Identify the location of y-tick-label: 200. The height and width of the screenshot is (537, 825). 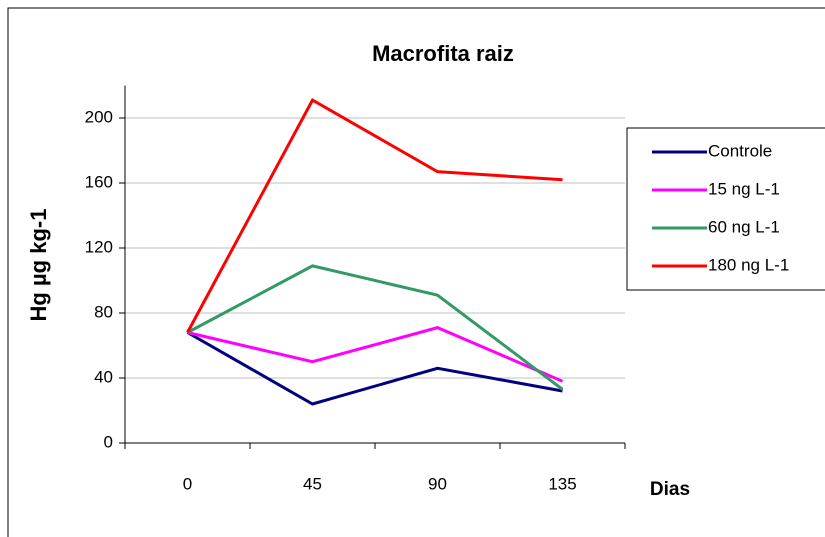
(99, 116).